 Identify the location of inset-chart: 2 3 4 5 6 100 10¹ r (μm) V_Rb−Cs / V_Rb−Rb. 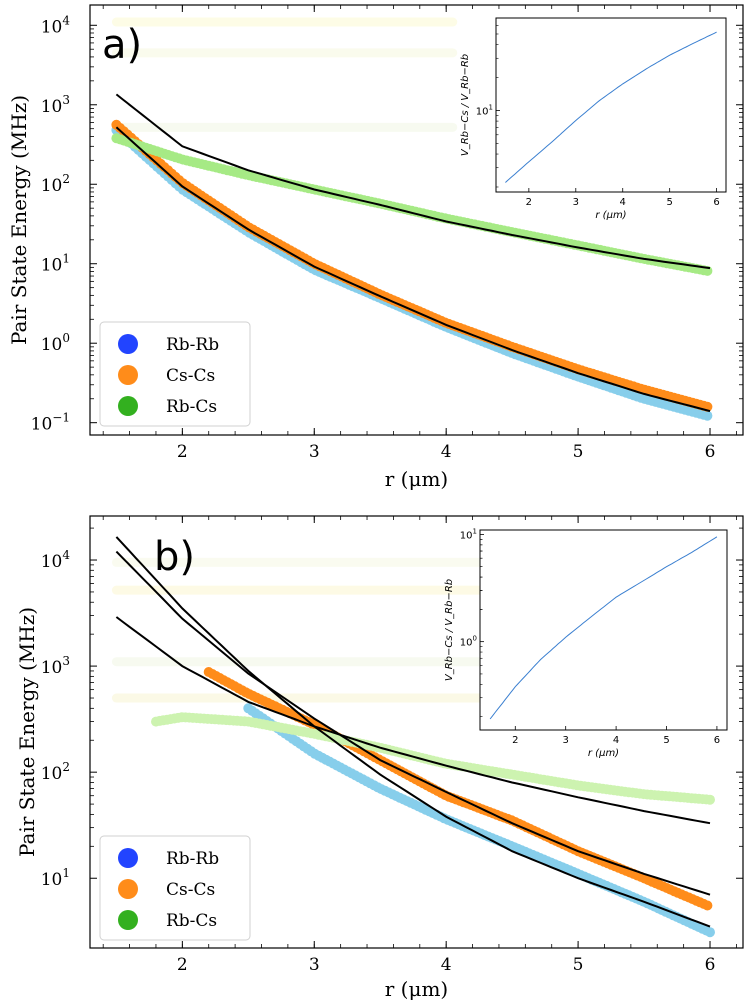
(586, 643).